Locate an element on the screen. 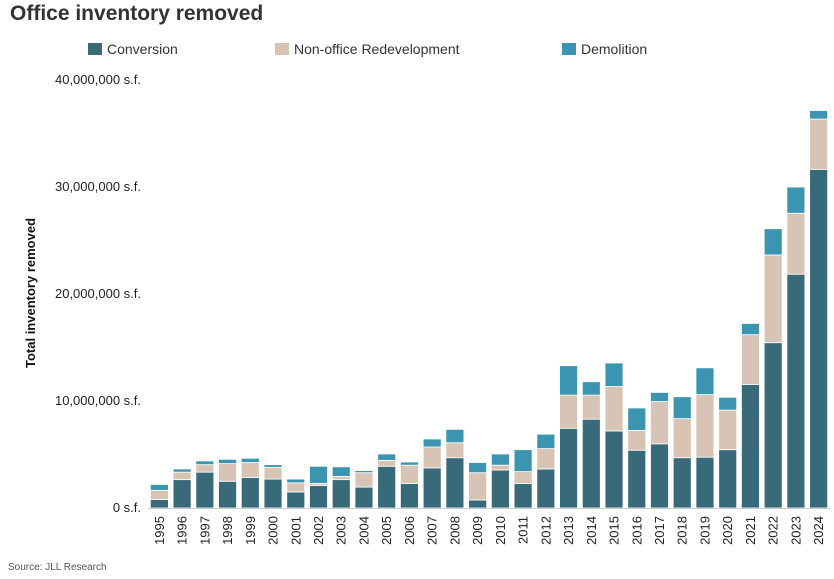  bar-conversion-2018 is located at coordinates (682, 483).